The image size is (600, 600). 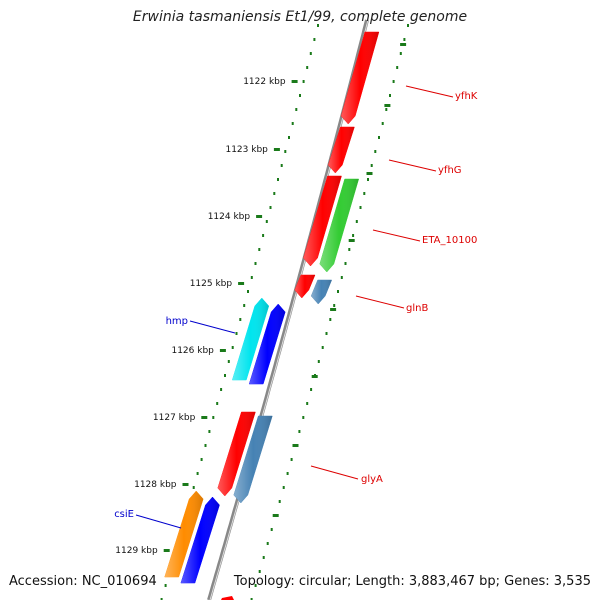 I want to click on gene-label-yfhg: yfhG, so click(x=450, y=170).